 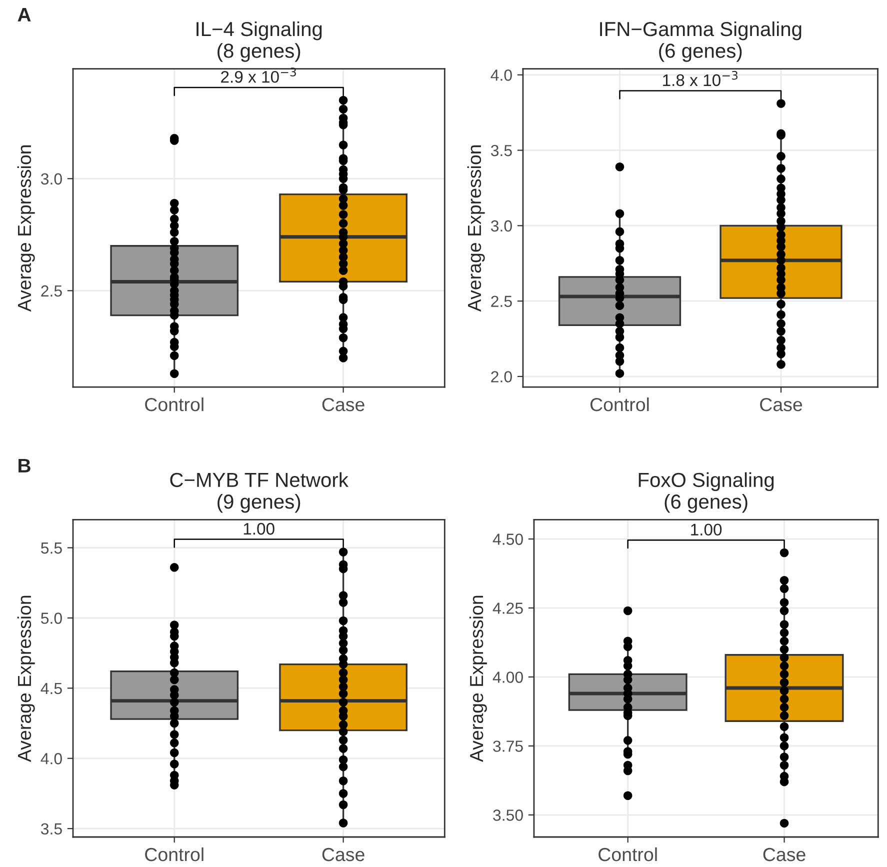 What do you see at coordinates (259, 41) in the screenshot?
I see `chart-title: IL−4 Signaling (8 genes)` at bounding box center [259, 41].